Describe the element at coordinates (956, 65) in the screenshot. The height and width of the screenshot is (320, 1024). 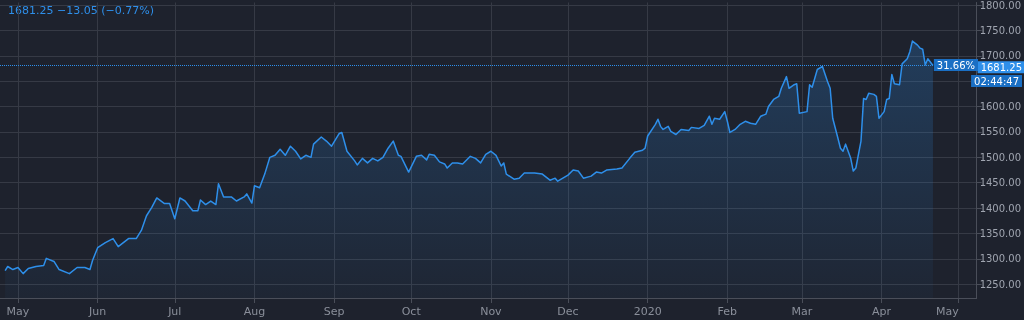
I see `annotation: 31.66%` at that location.